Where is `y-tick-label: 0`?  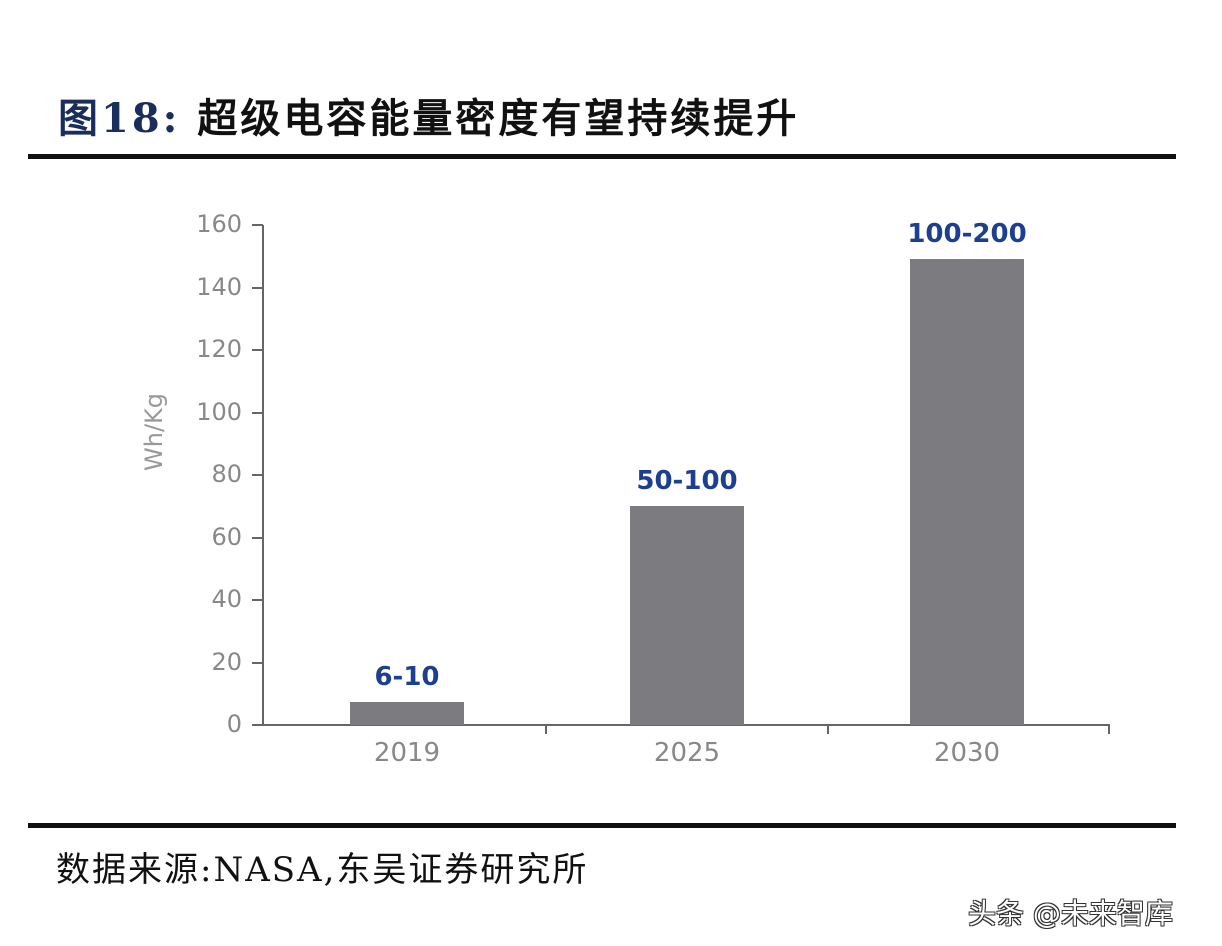 y-tick-label: 0 is located at coordinates (234, 724).